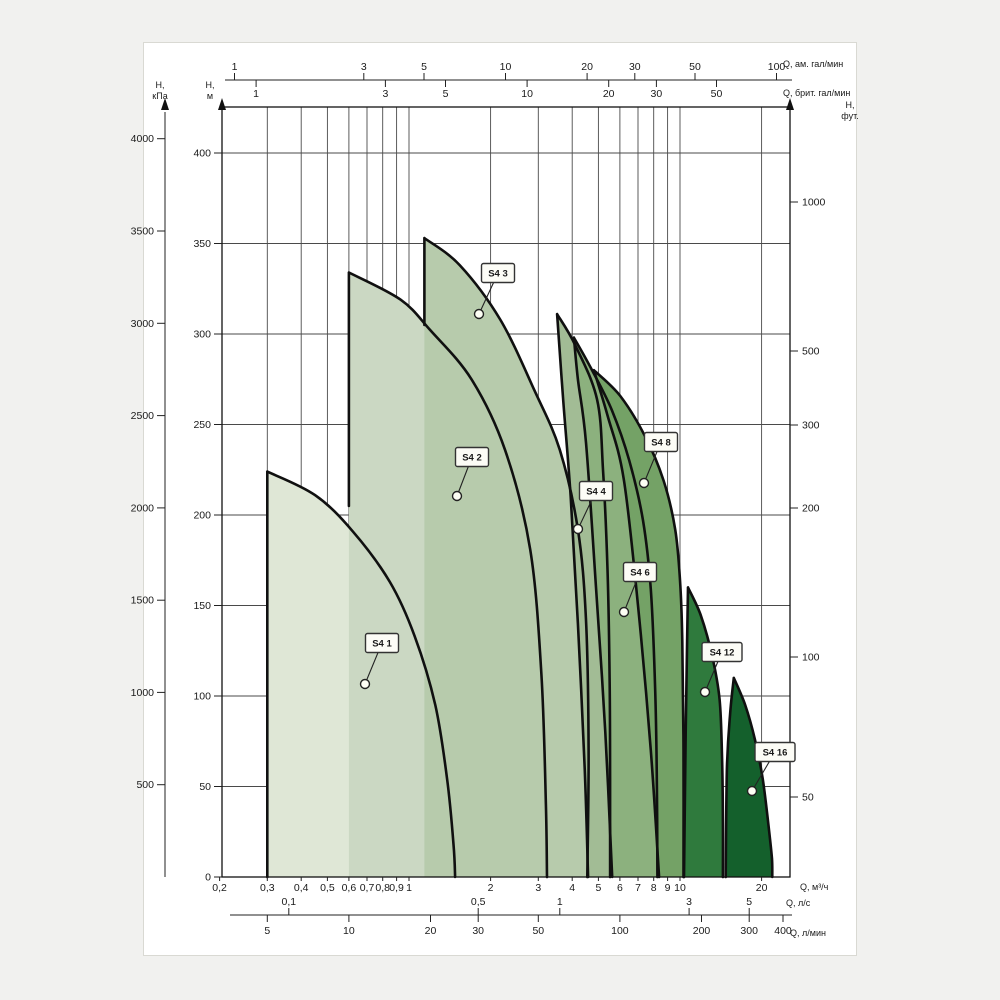 This screenshot has height=1000, width=1000. I want to click on tick-label: 150, so click(202, 606).